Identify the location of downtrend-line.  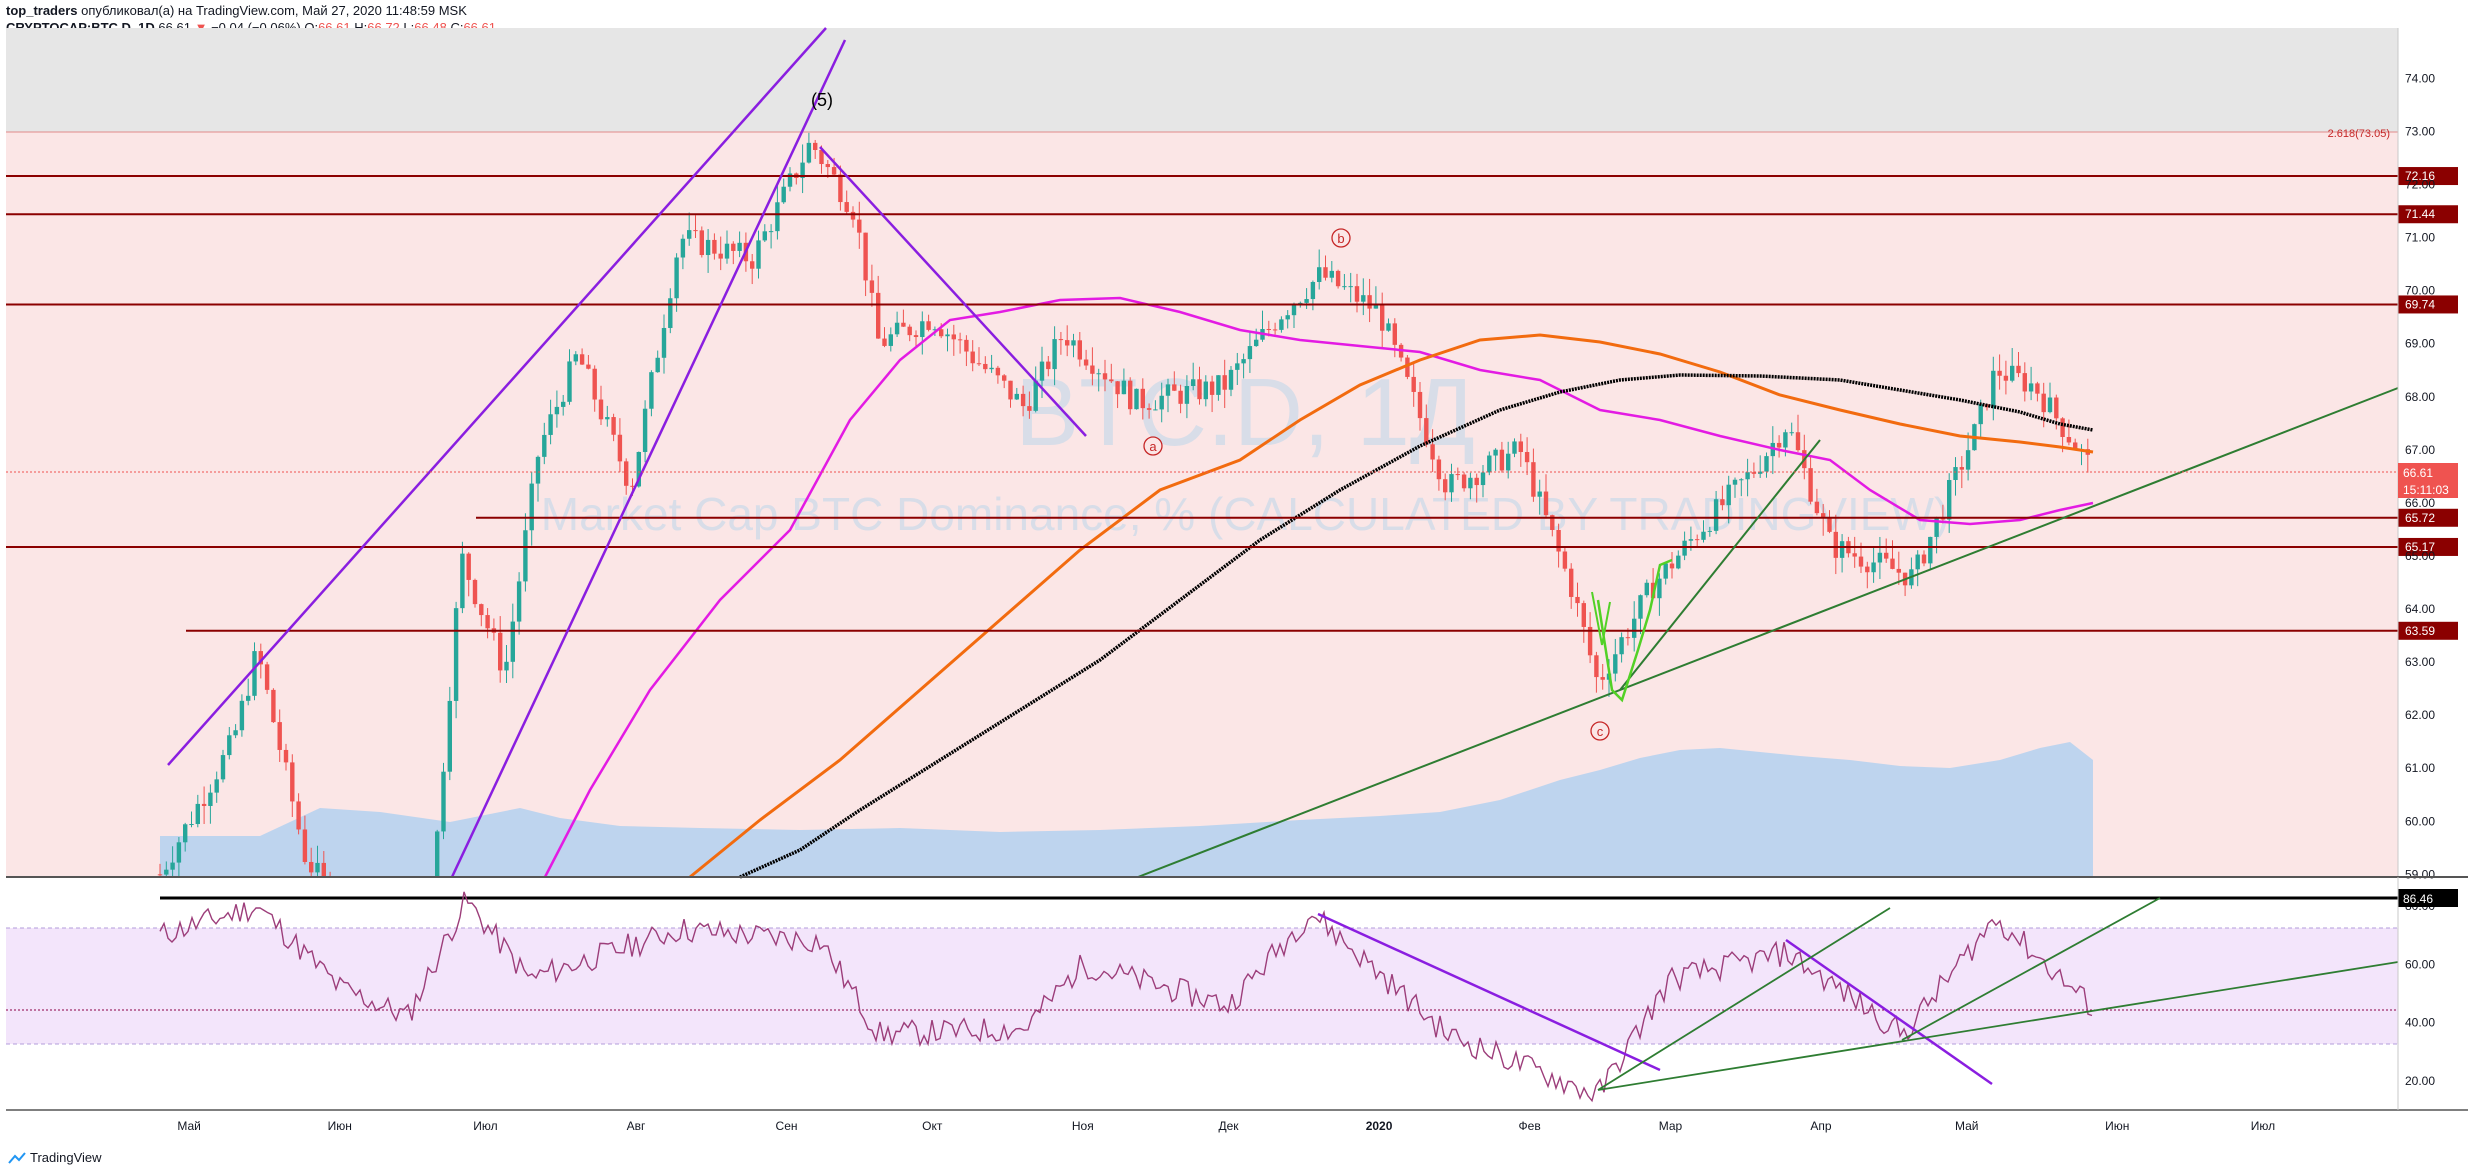
(953, 291).